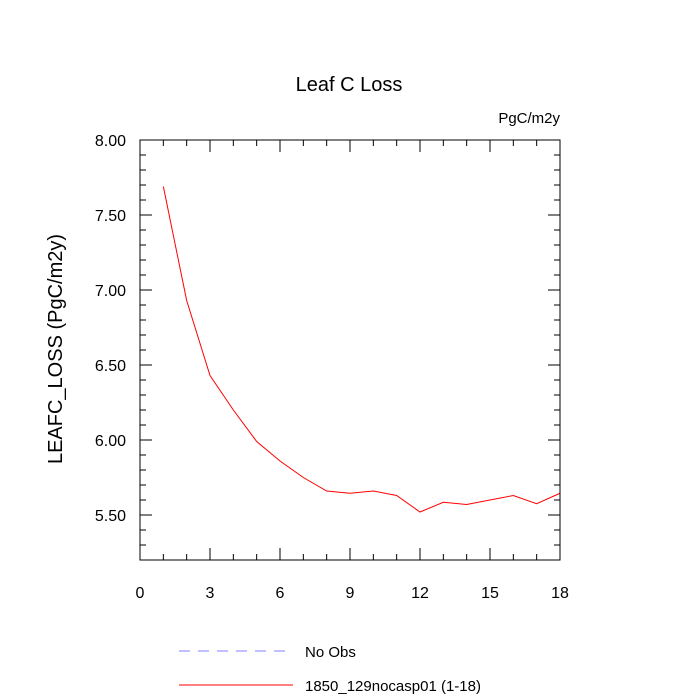 The height and width of the screenshot is (700, 700). I want to click on x-tick-label: 15, so click(490, 593).